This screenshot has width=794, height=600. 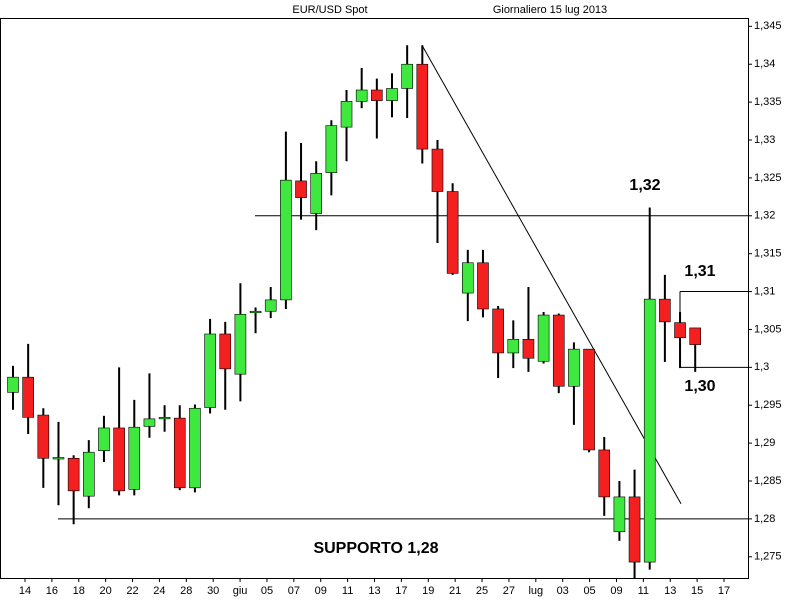 I want to click on y-tick-label: 1,345, so click(x=768, y=26).